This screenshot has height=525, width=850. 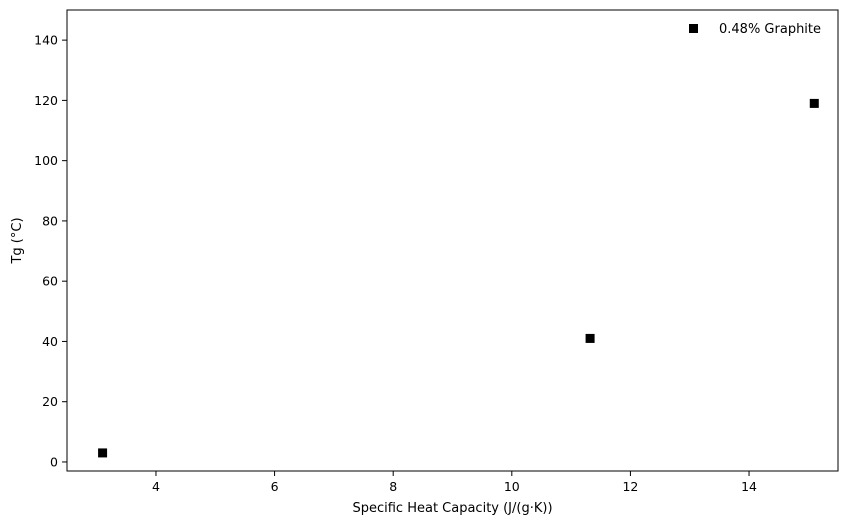 I want to click on x-tick-label: 14, so click(x=749, y=486).